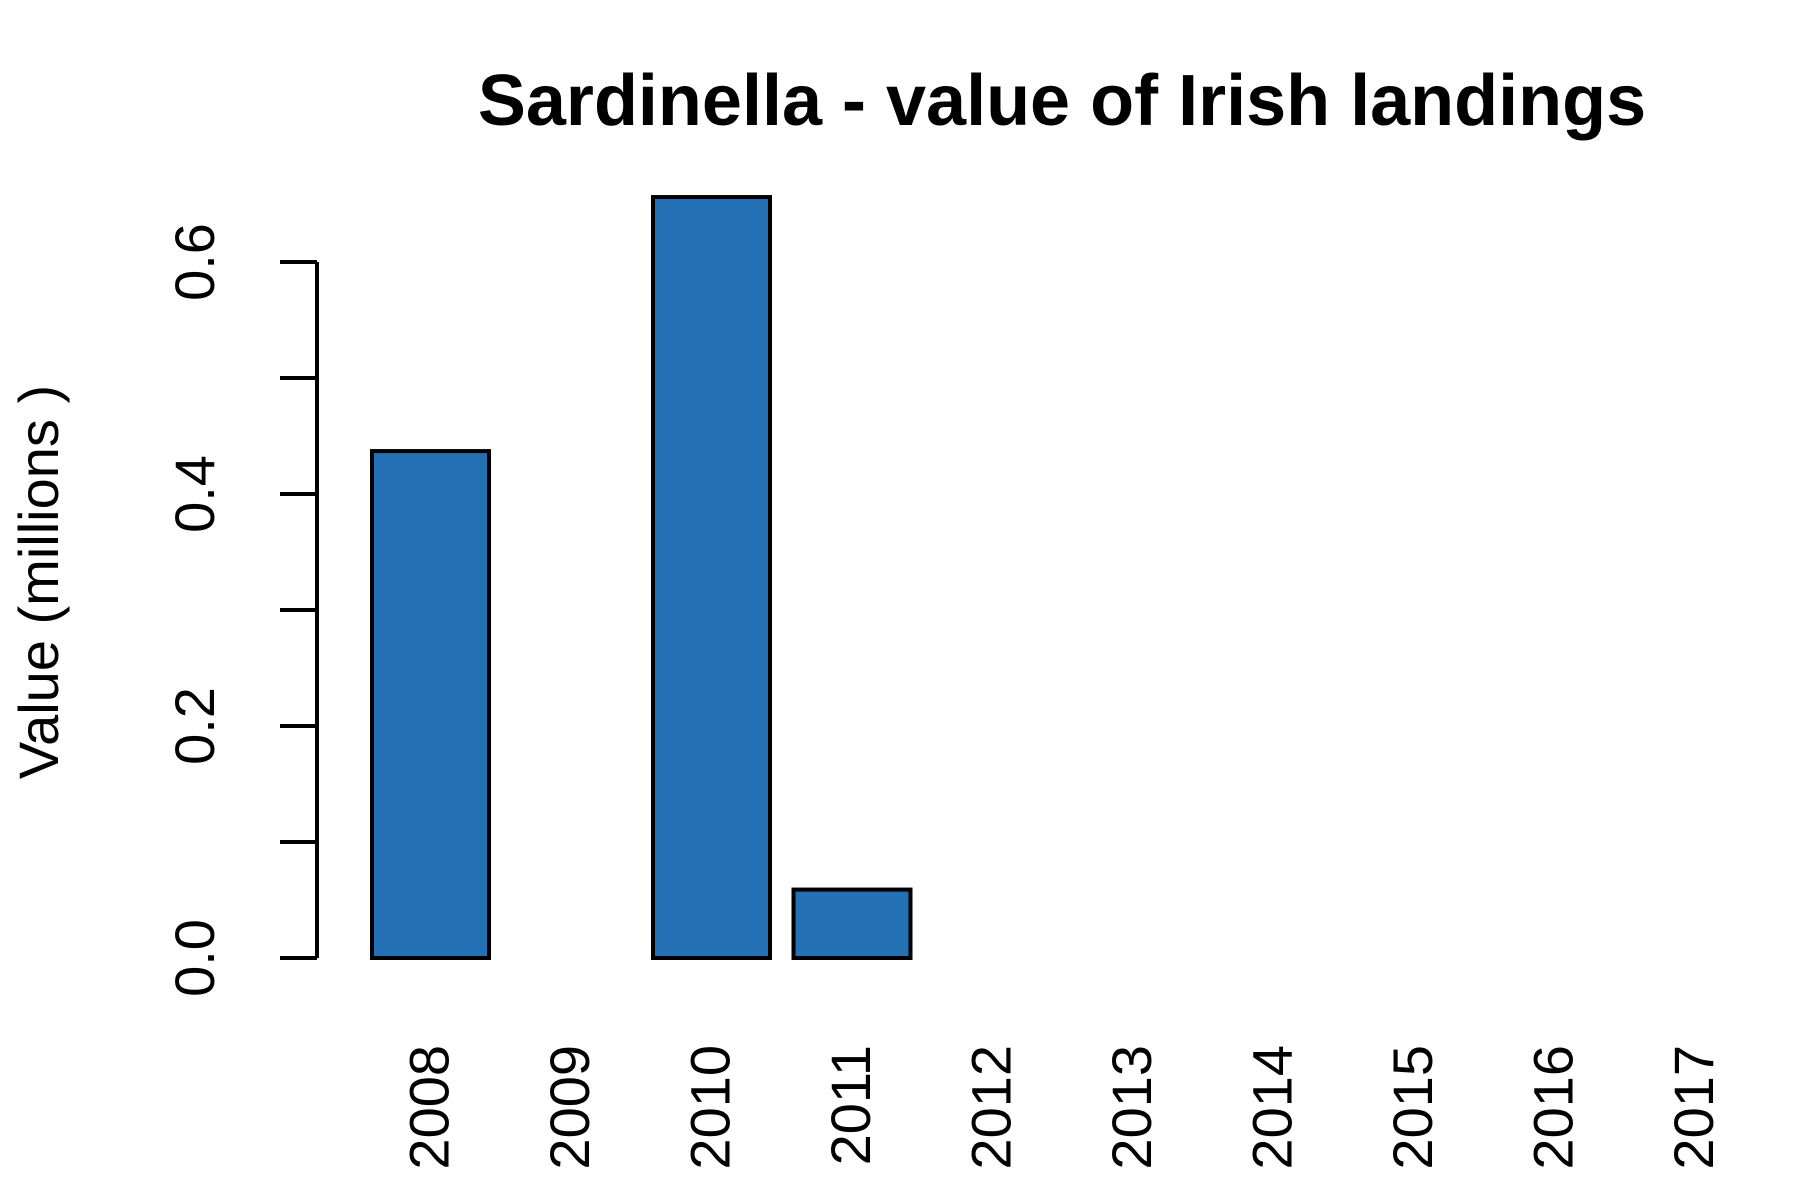 The height and width of the screenshot is (1200, 1800). Describe the element at coordinates (430, 704) in the screenshot. I see `bar-2008` at that location.